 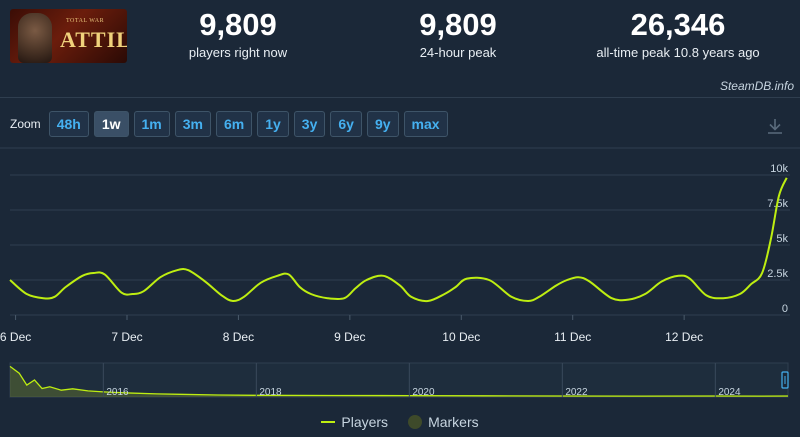 I want to click on zoom-label: Zoom, so click(x=25, y=124).